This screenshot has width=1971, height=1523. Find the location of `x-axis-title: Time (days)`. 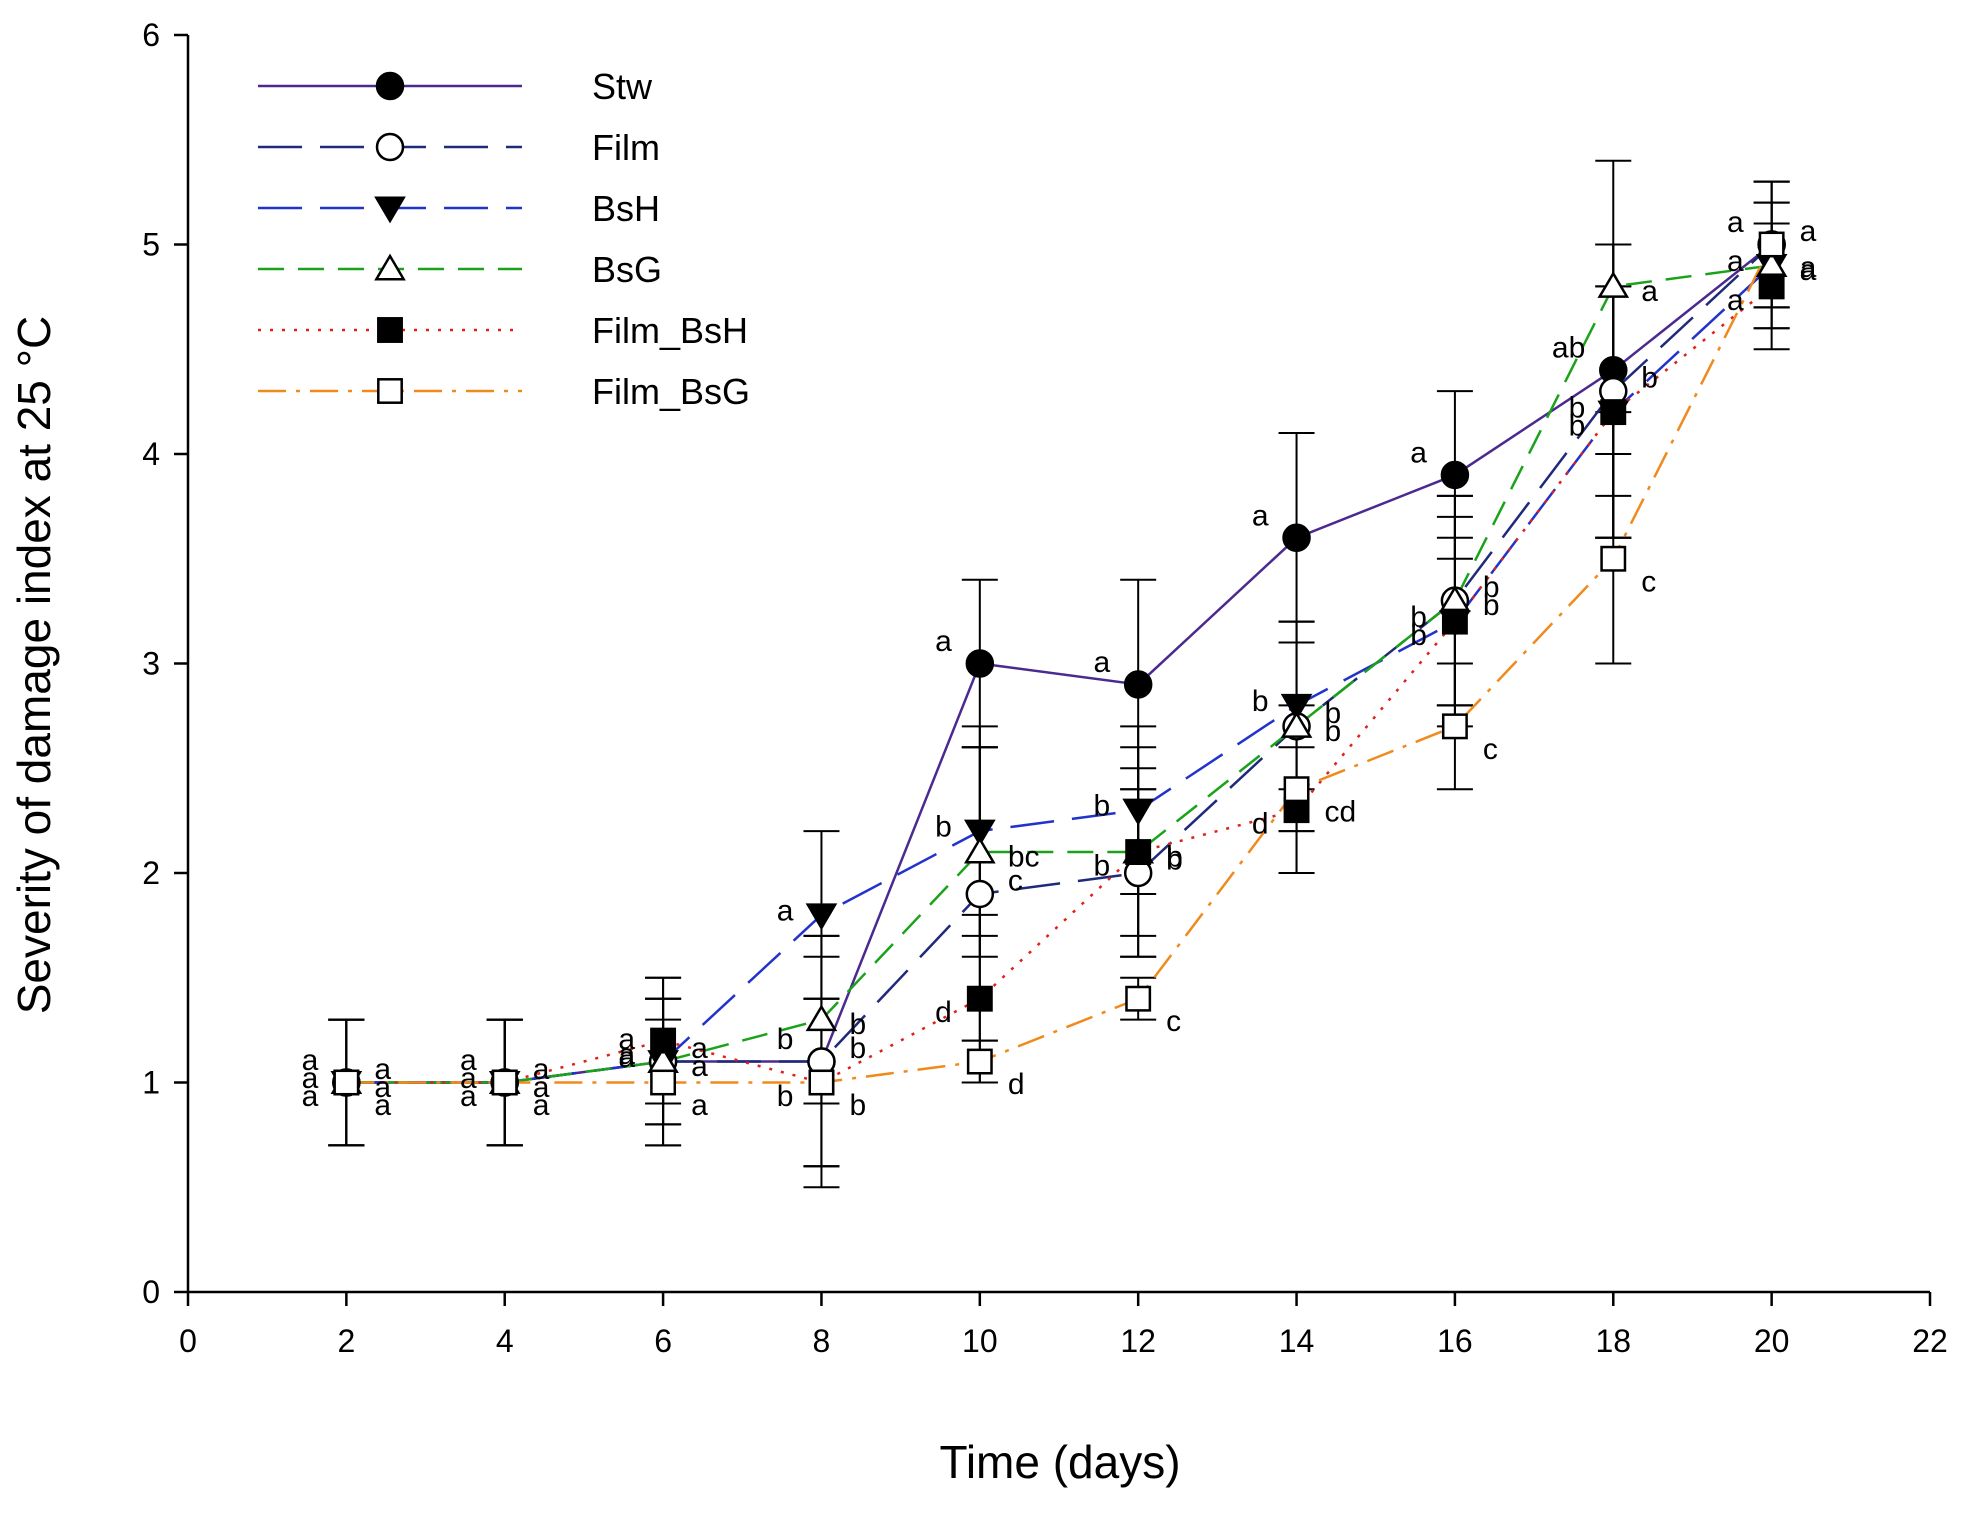

x-axis-title: Time (days) is located at coordinates (1059, 1462).